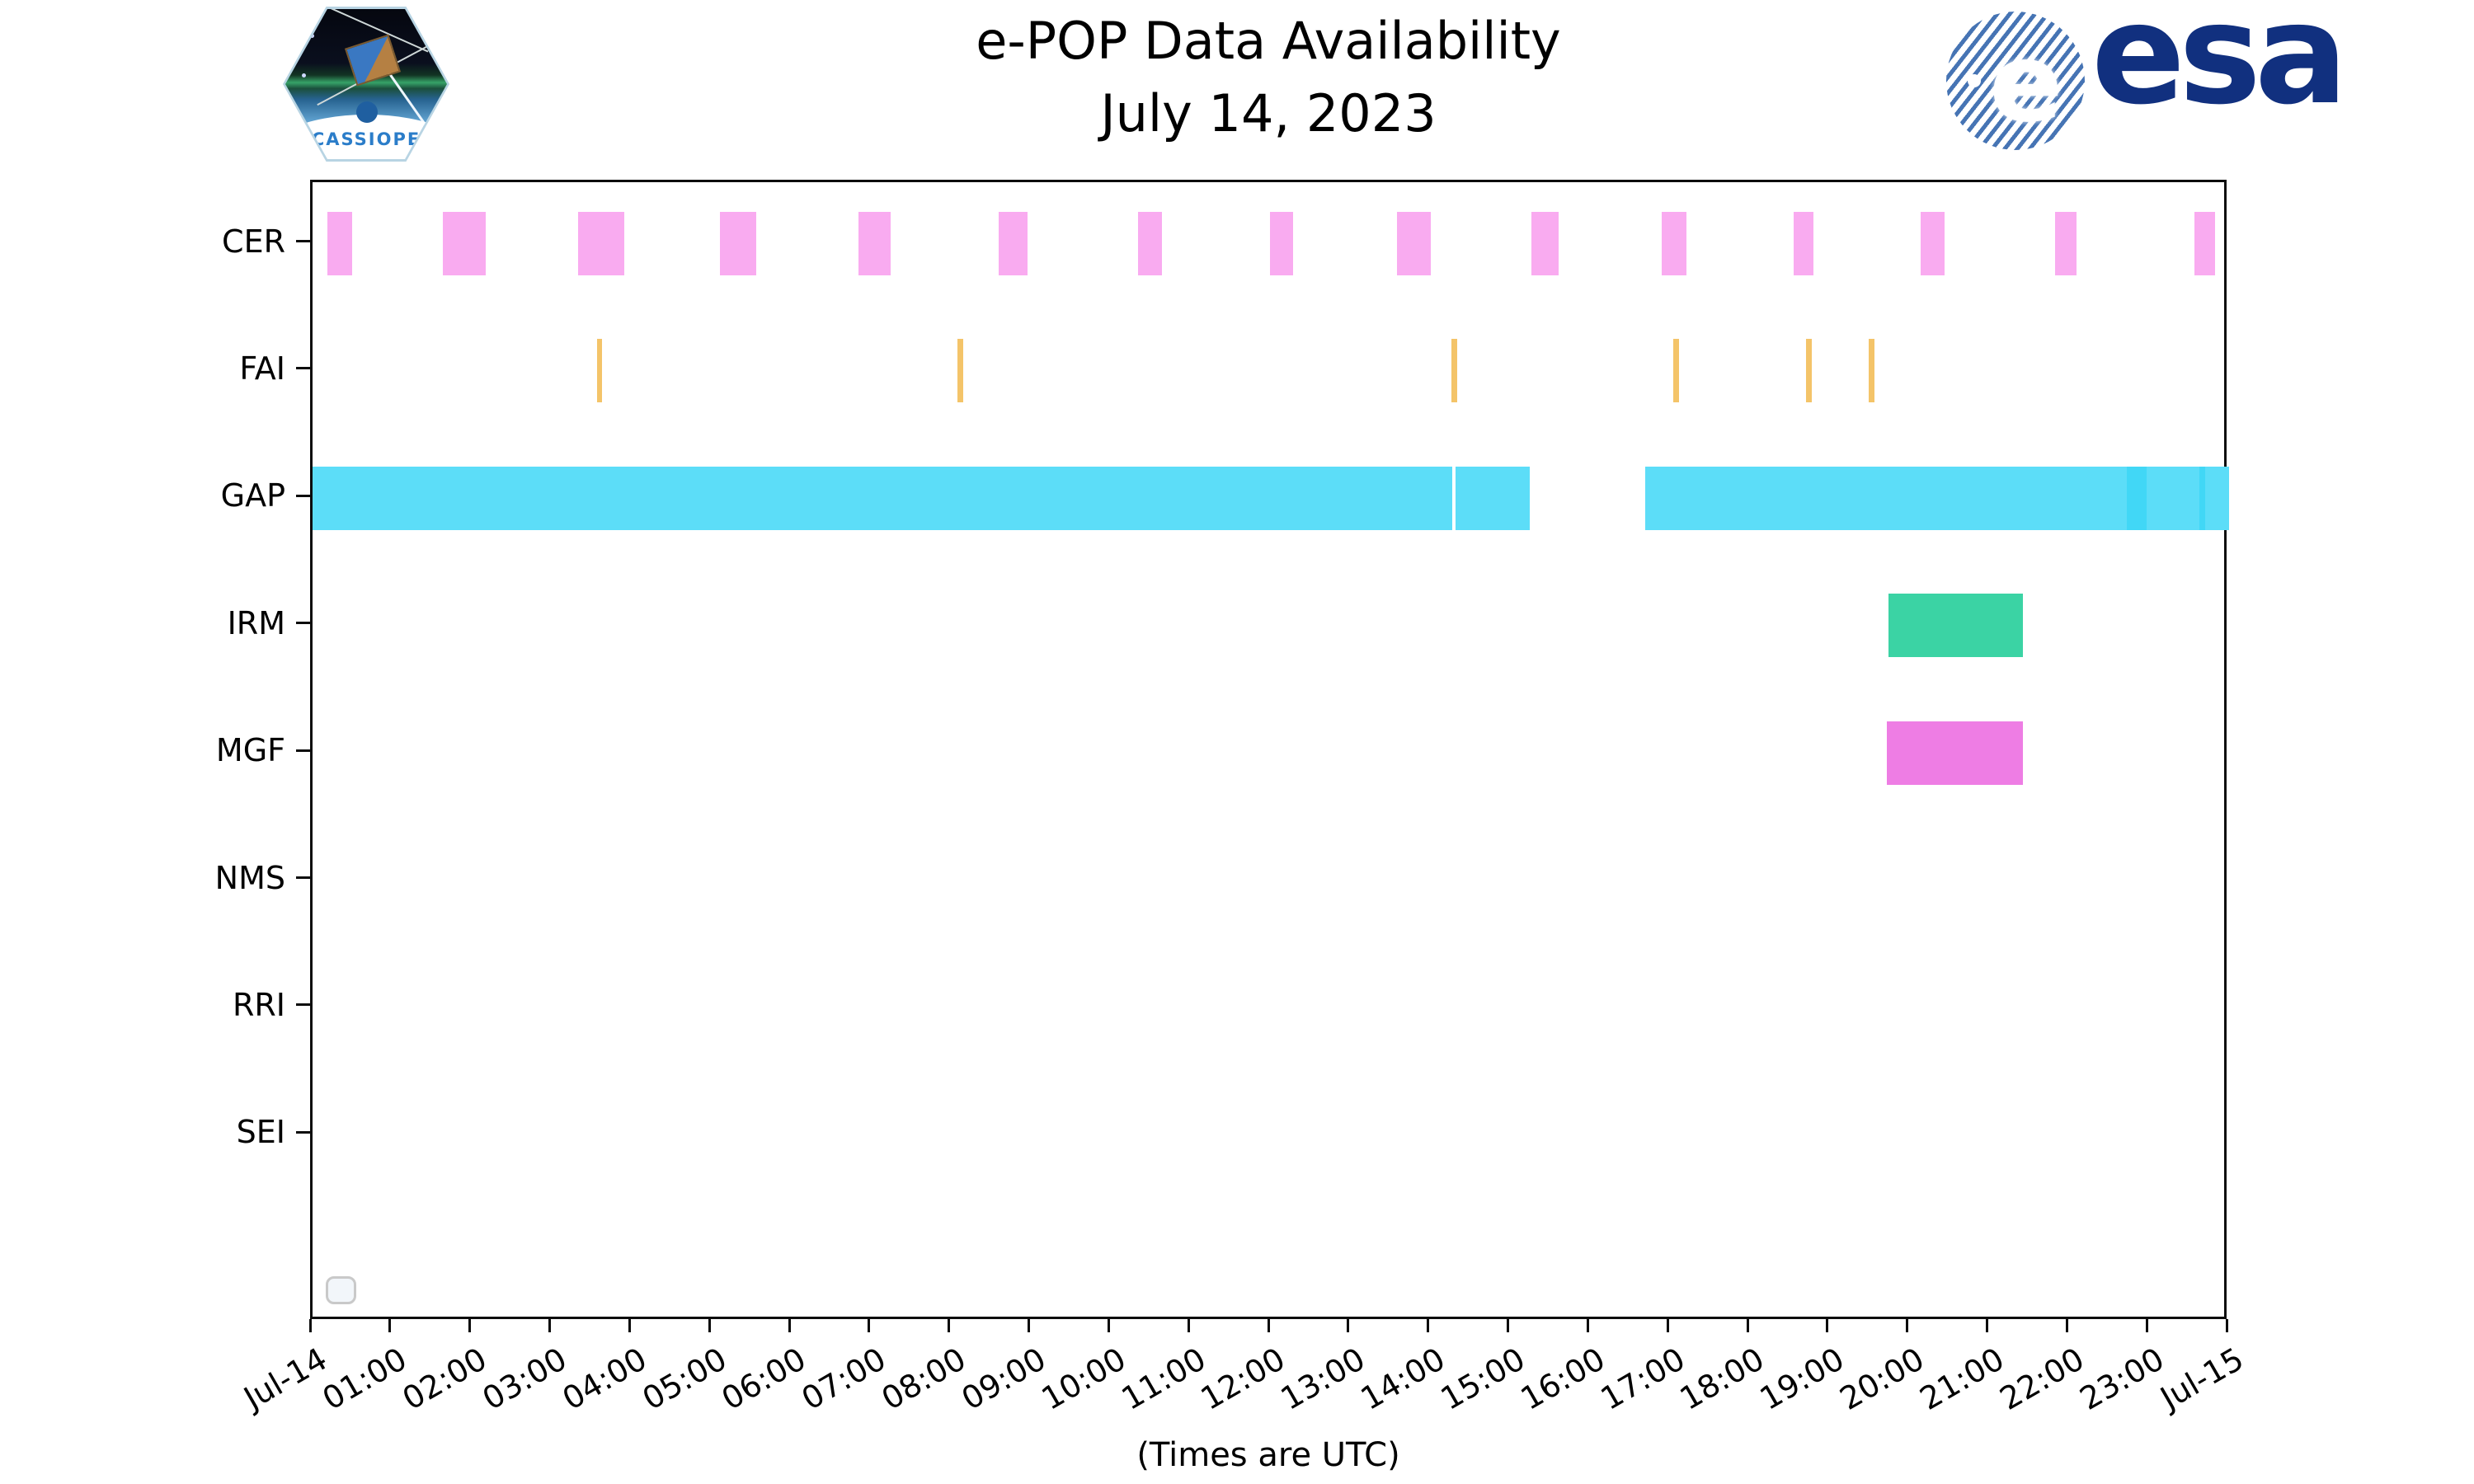  Describe the element at coordinates (843, 1379) in the screenshot. I see `x-axis-tick-label: 07:00` at that location.